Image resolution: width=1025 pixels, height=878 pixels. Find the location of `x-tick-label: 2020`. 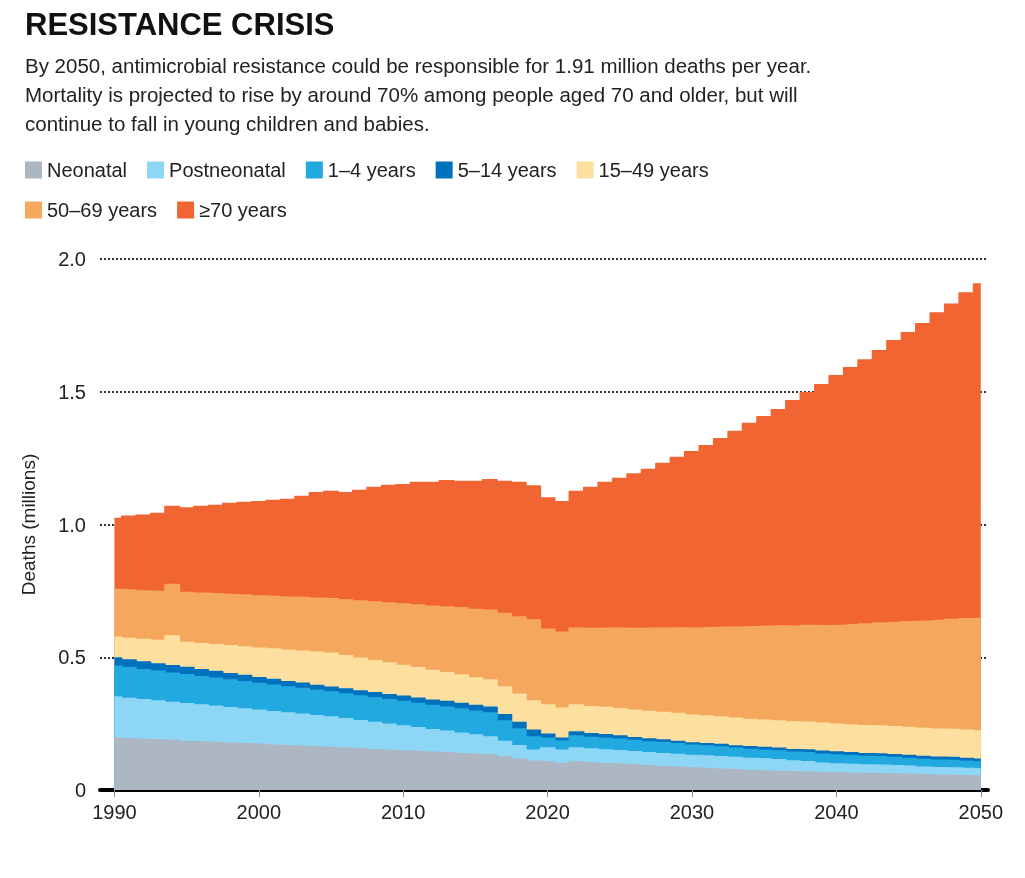

x-tick-label: 2020 is located at coordinates (547, 812).